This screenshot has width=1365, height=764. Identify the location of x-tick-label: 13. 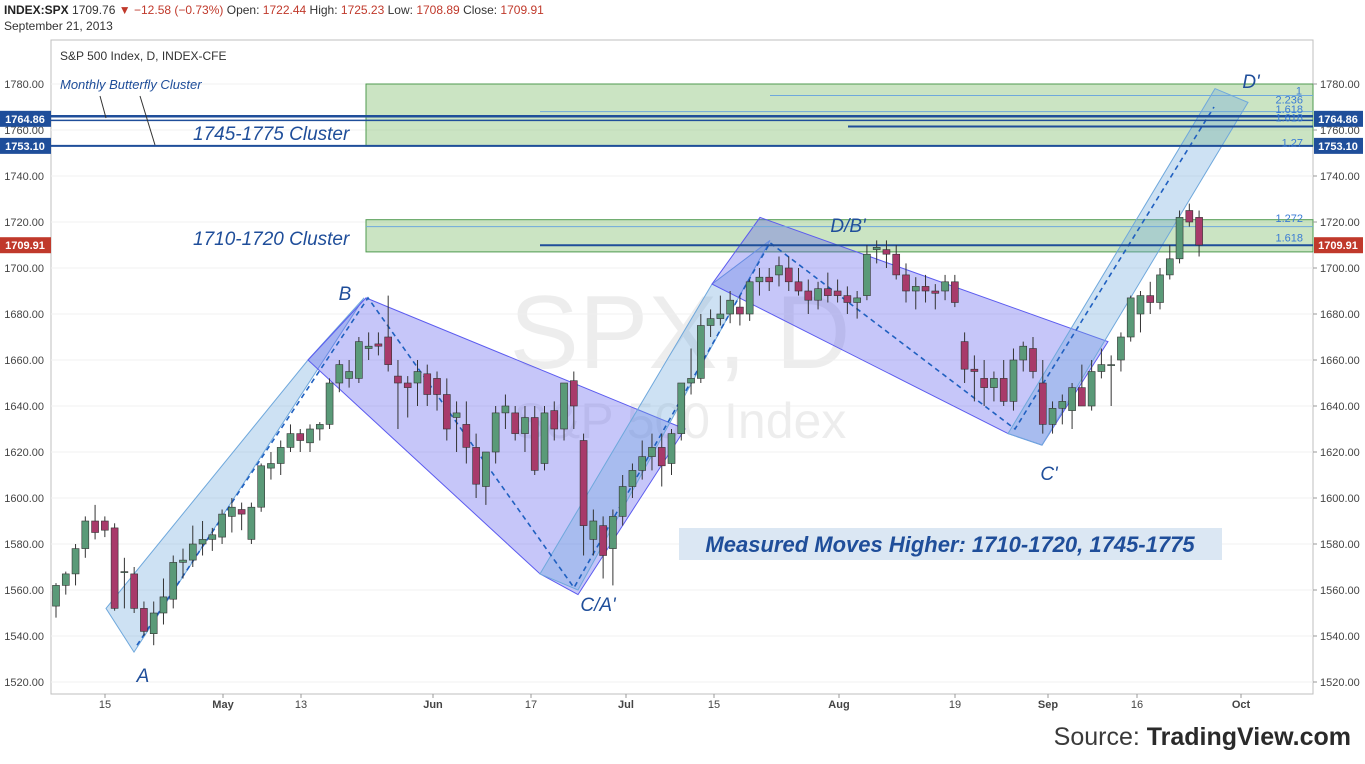
(301, 705).